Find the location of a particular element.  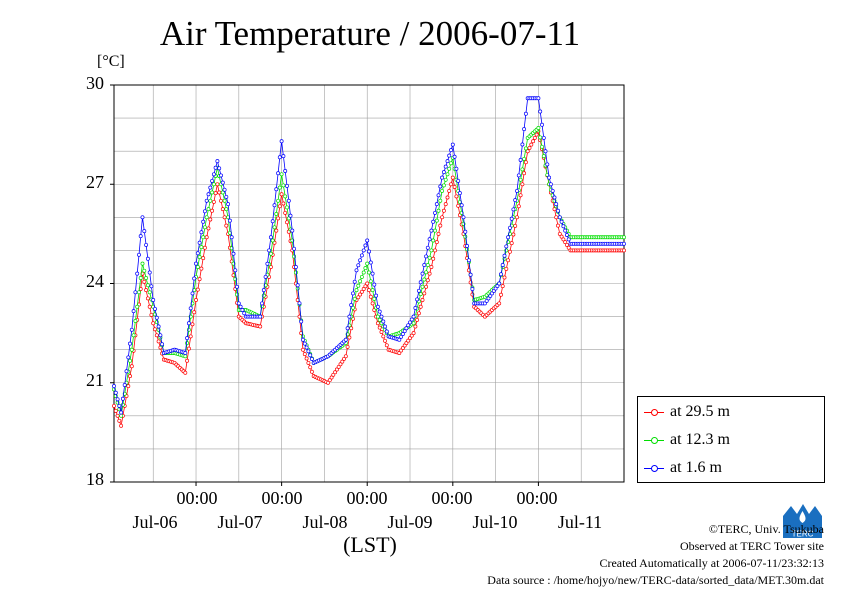

legend-label: at 1.6 m is located at coordinates (696, 467).